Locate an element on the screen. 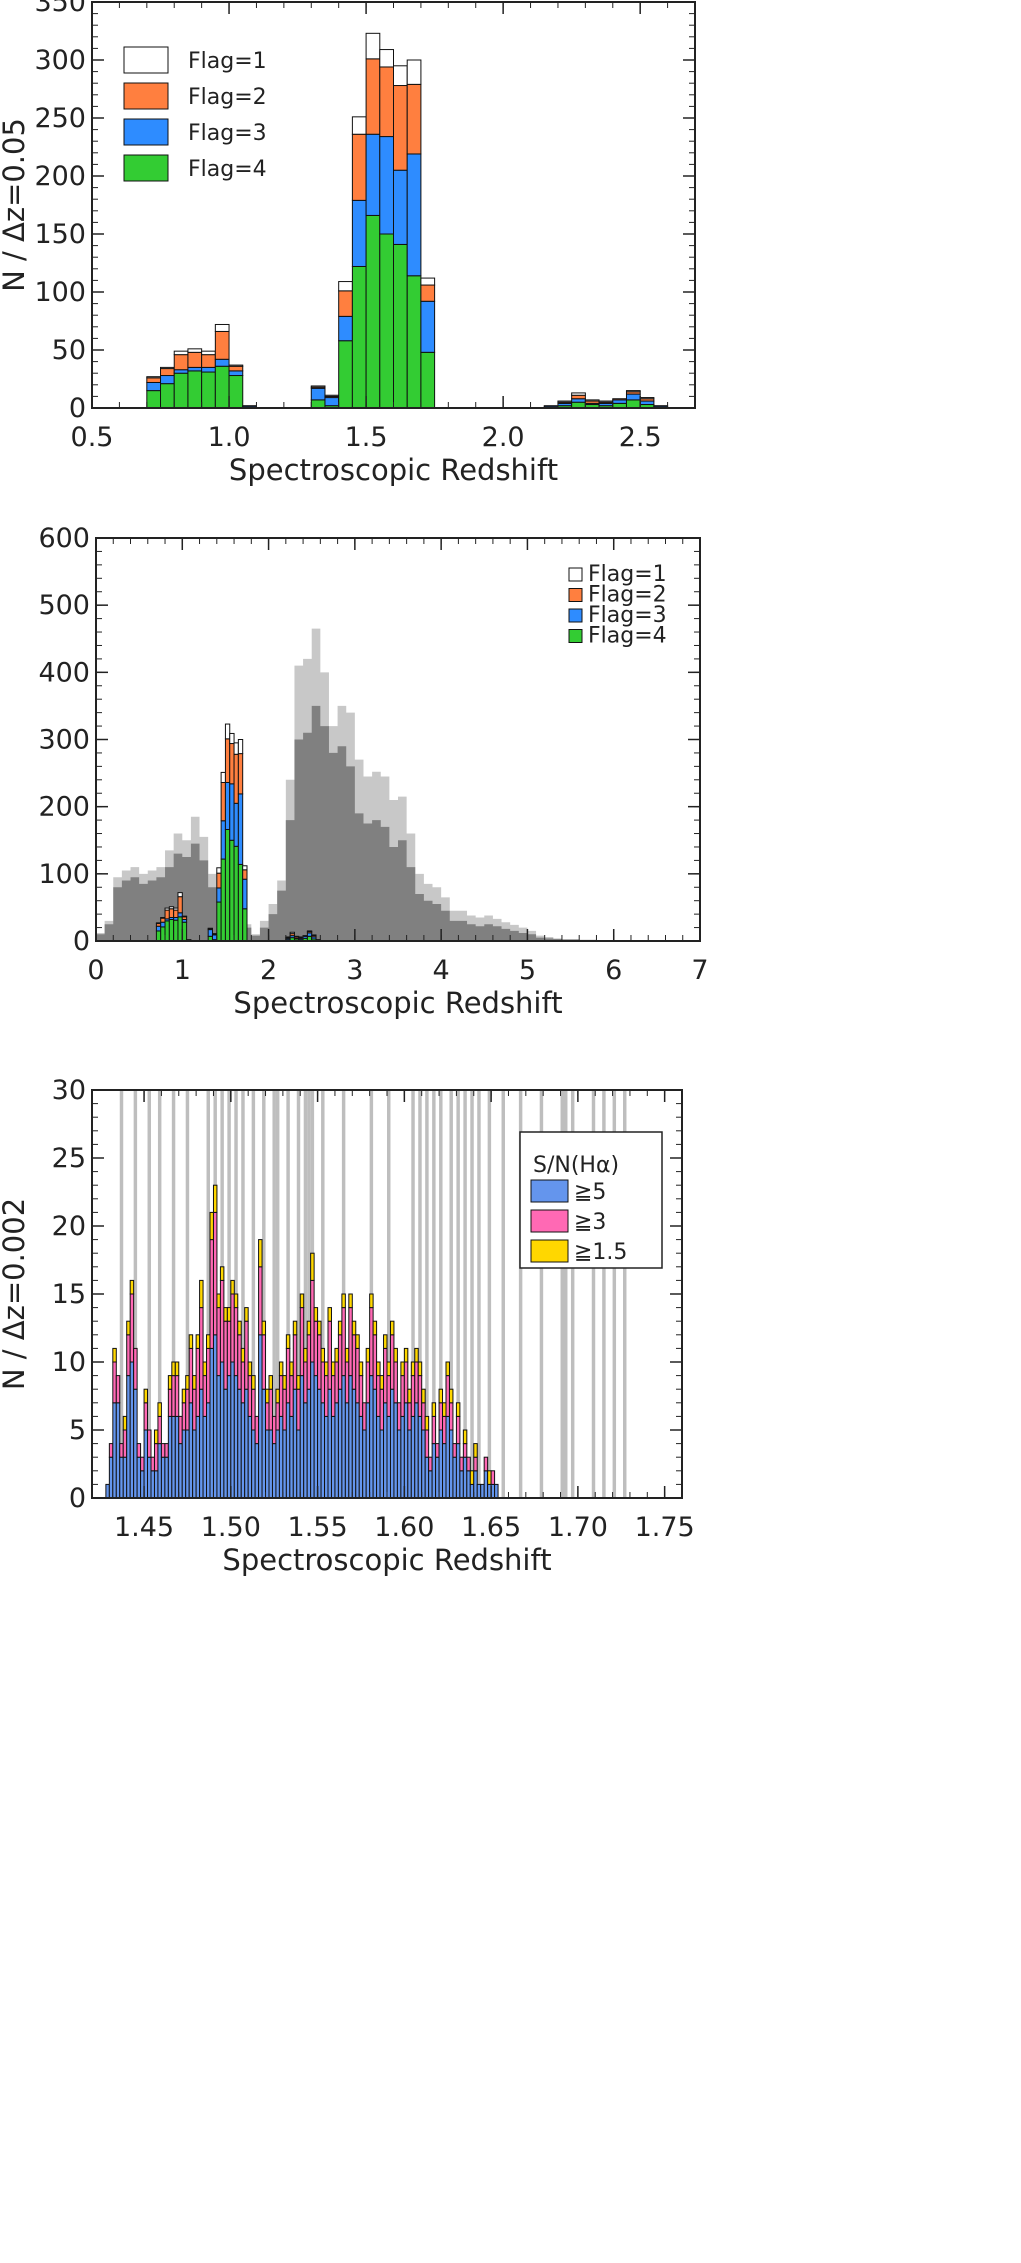 The image size is (1021, 2263). x-tick-label: 6 is located at coordinates (613, 970).